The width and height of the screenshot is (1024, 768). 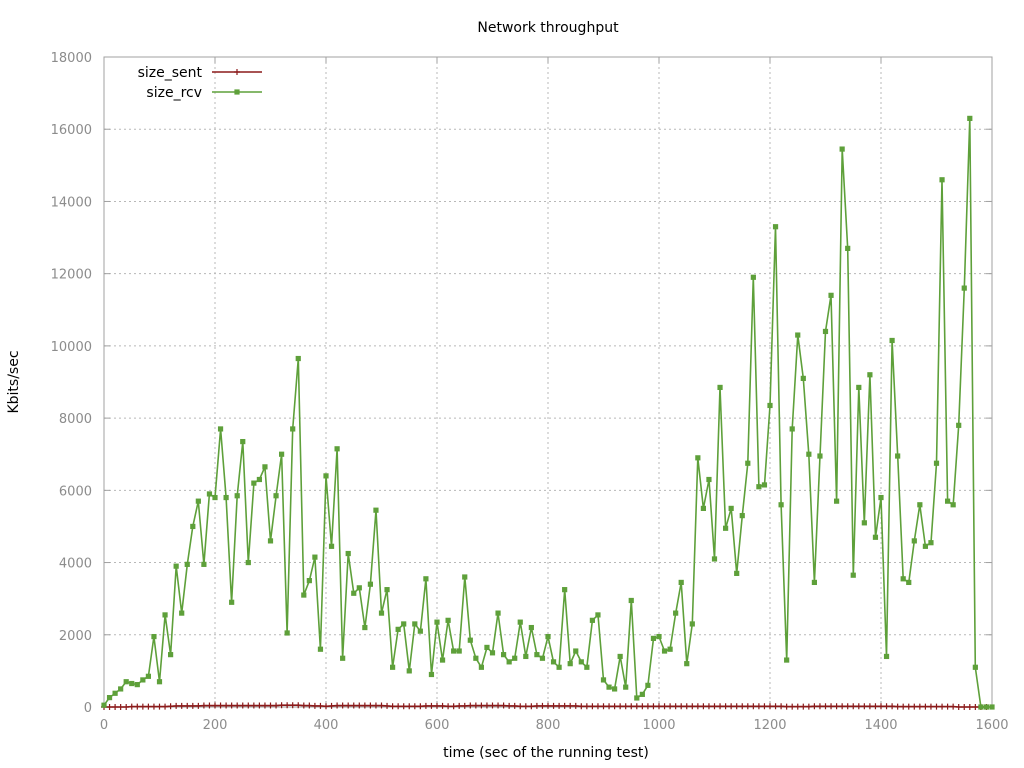 What do you see at coordinates (174, 93) in the screenshot?
I see `legend-label-size-rcv: size_rcv` at bounding box center [174, 93].